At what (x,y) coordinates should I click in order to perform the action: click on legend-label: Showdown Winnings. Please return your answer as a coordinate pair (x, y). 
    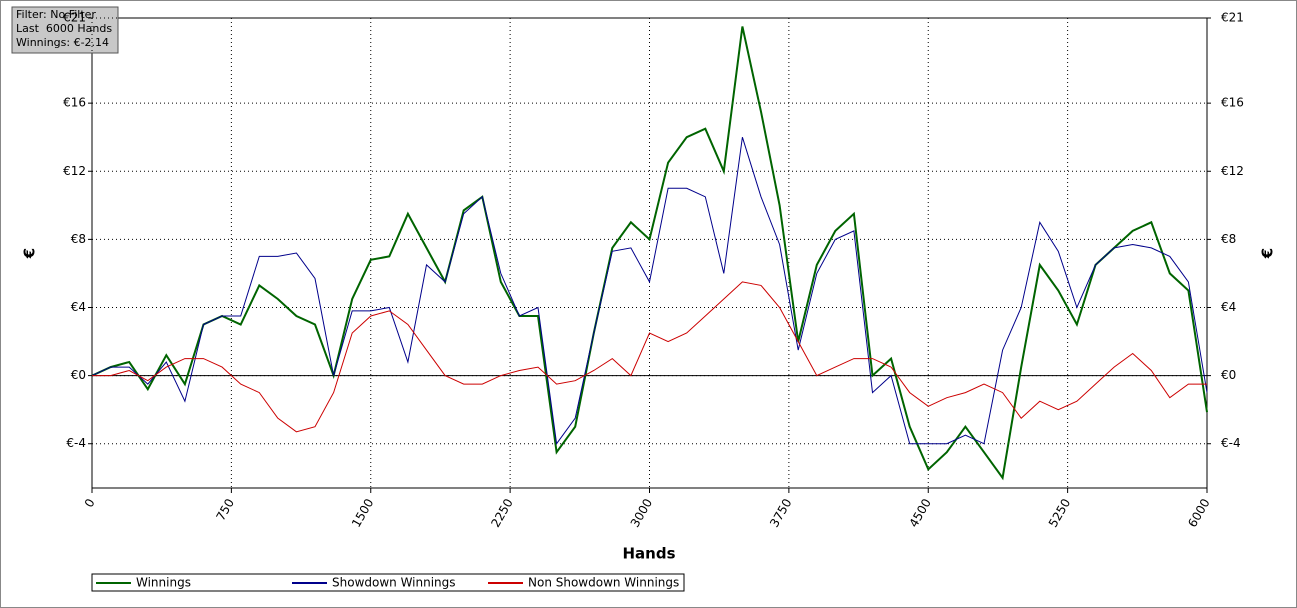
    Looking at the image, I should click on (394, 583).